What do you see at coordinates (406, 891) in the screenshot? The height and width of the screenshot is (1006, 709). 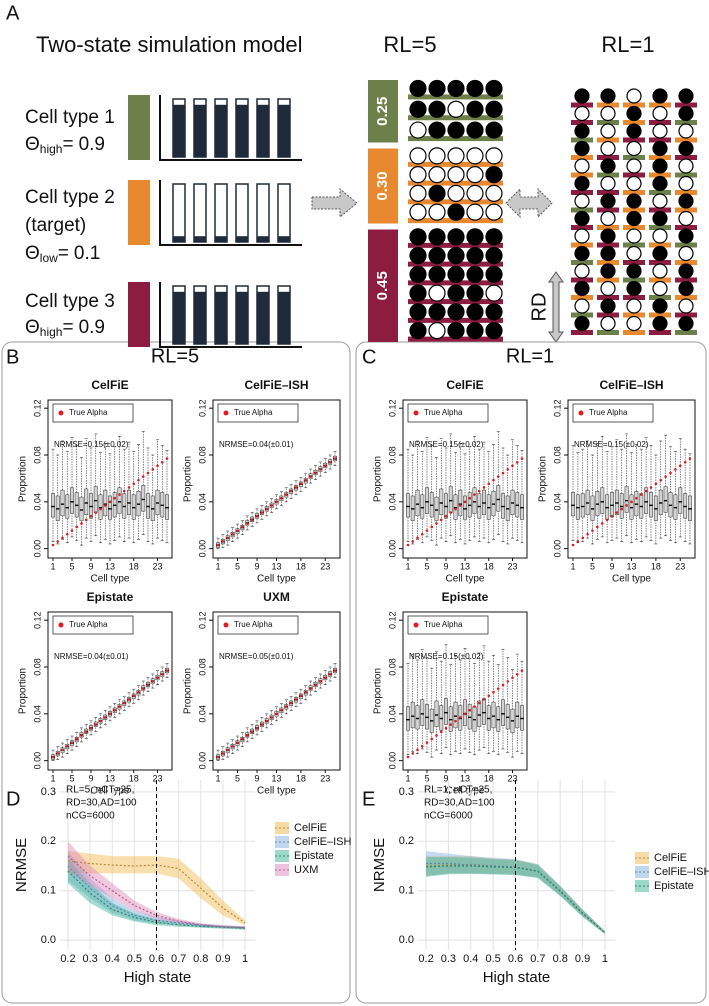 I see `y-tick-label: 0.1` at bounding box center [406, 891].